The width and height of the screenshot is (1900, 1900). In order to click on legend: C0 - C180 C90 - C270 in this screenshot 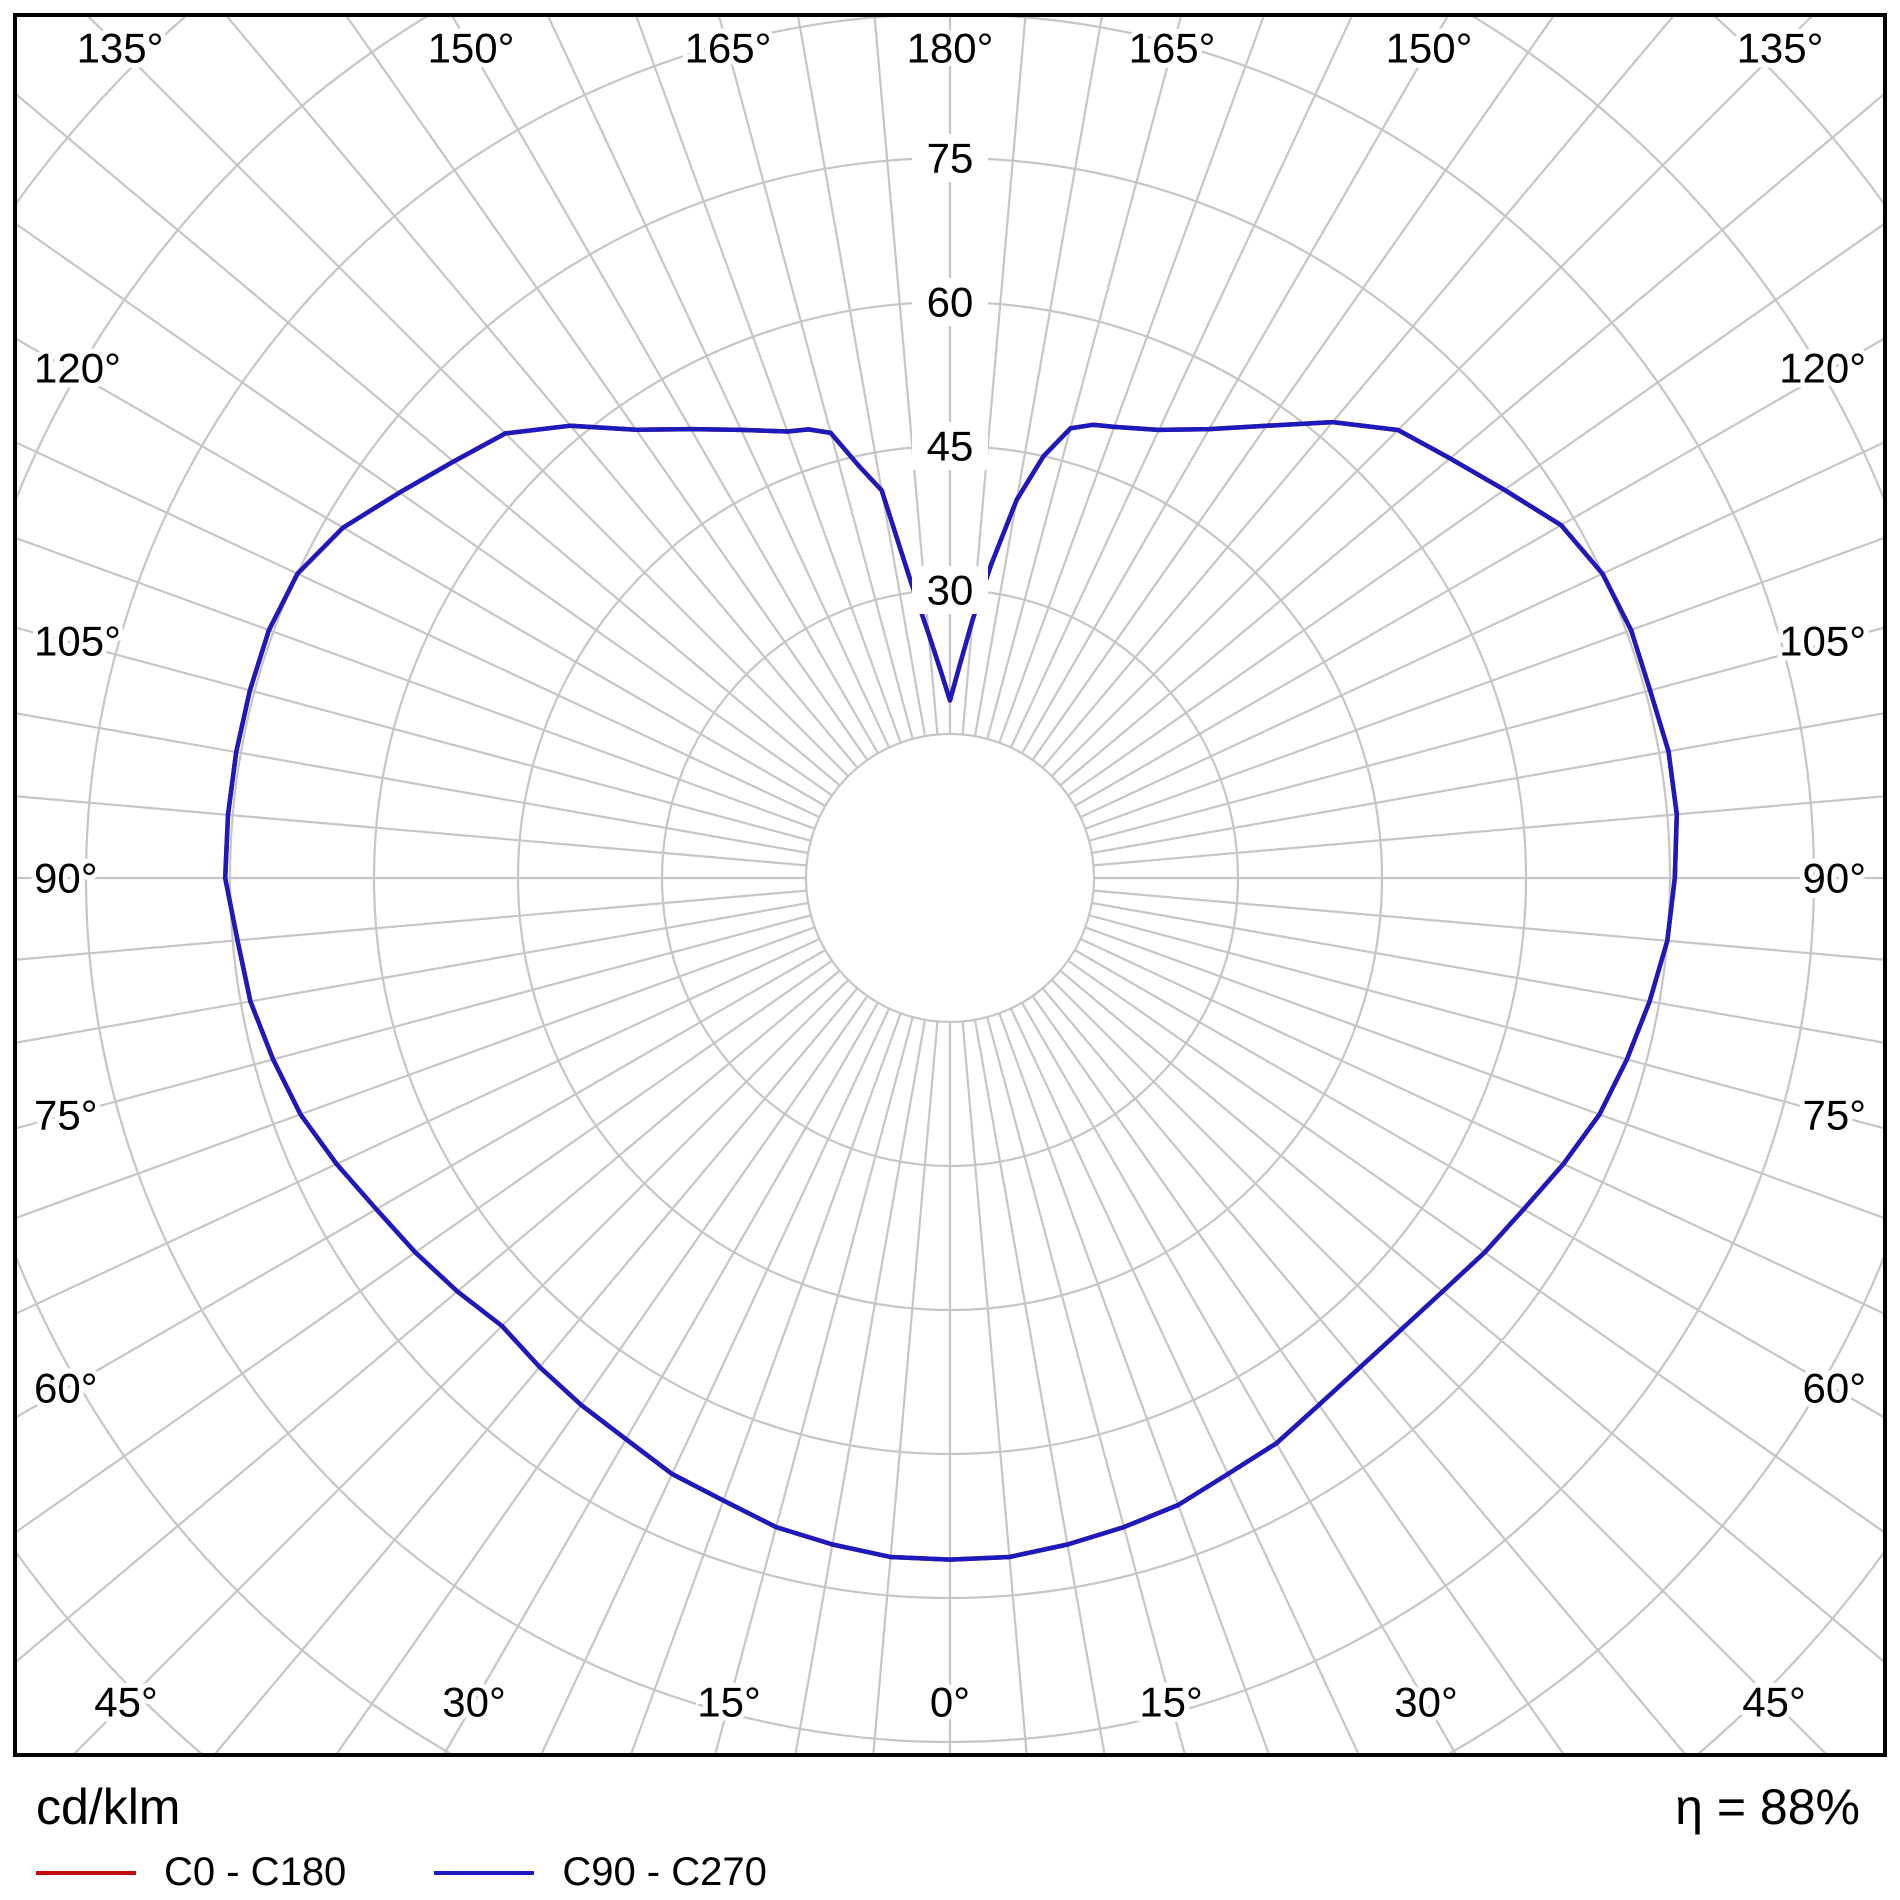, I will do `click(431, 1872)`.